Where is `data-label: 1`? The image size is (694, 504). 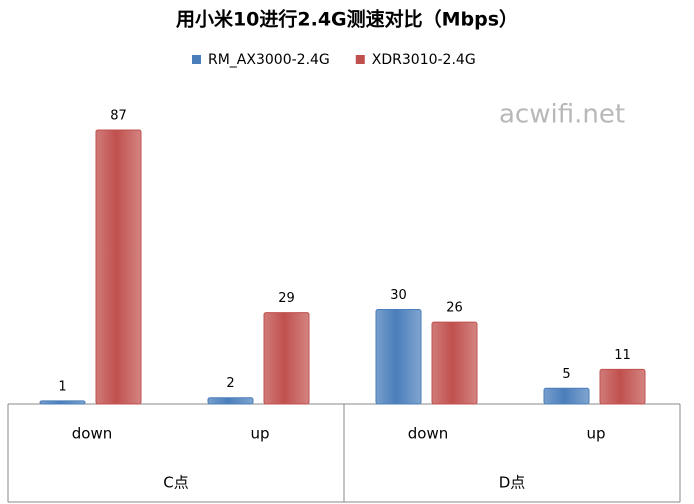
data-label: 1 is located at coordinates (62, 386).